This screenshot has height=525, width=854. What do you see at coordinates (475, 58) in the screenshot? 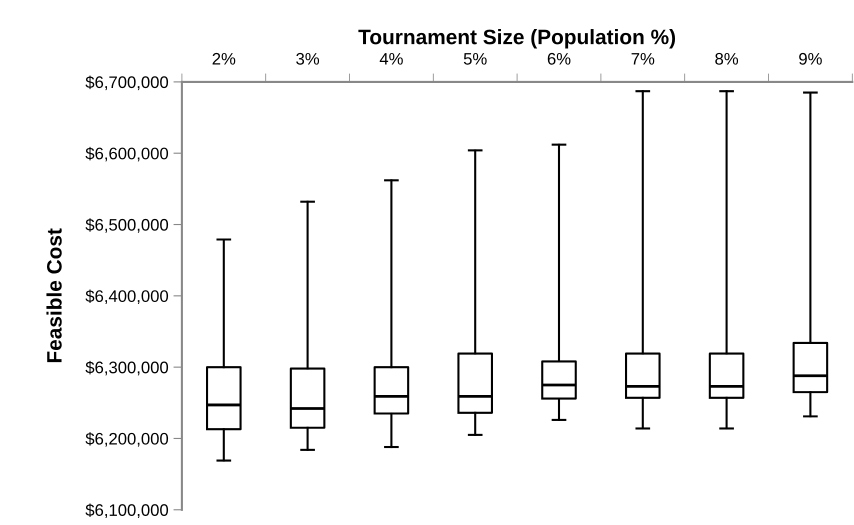
I see `x-tick-label: 5%` at bounding box center [475, 58].